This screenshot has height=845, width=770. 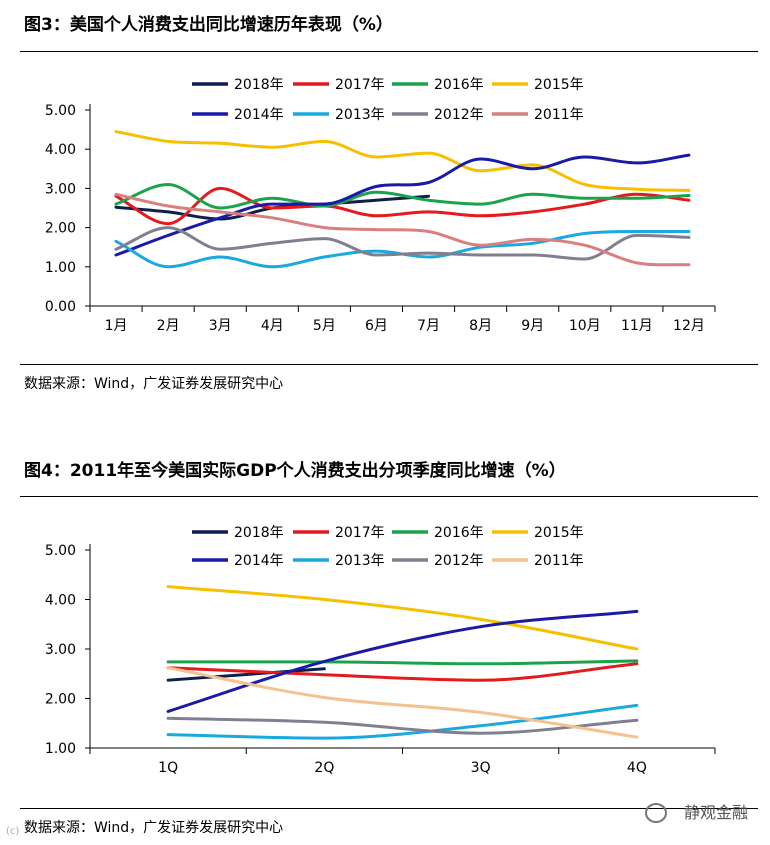 What do you see at coordinates (208, 25) in the screenshot?
I see `figure-3-title: 图3：美国个人消费支出同比增速历年表现（%）` at bounding box center [208, 25].